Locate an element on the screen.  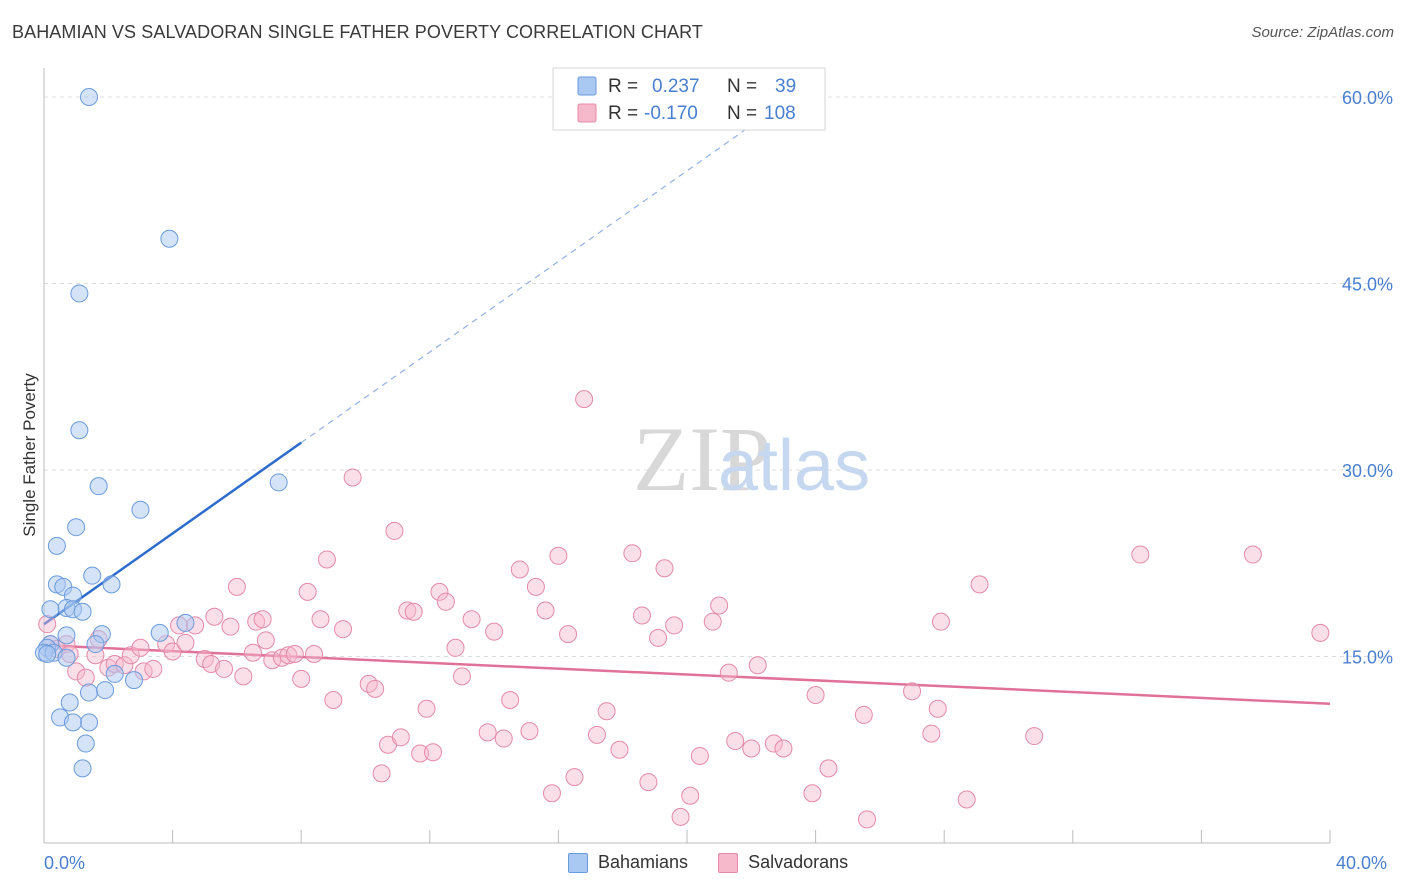
bahamians-swatch is located at coordinates (578, 862).